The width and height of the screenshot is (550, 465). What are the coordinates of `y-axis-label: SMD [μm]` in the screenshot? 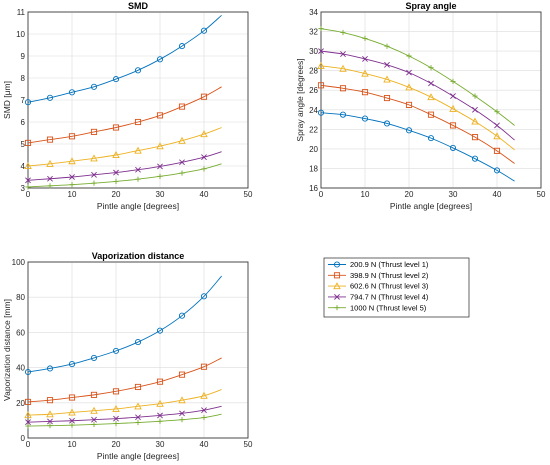 It's located at (7, 100).